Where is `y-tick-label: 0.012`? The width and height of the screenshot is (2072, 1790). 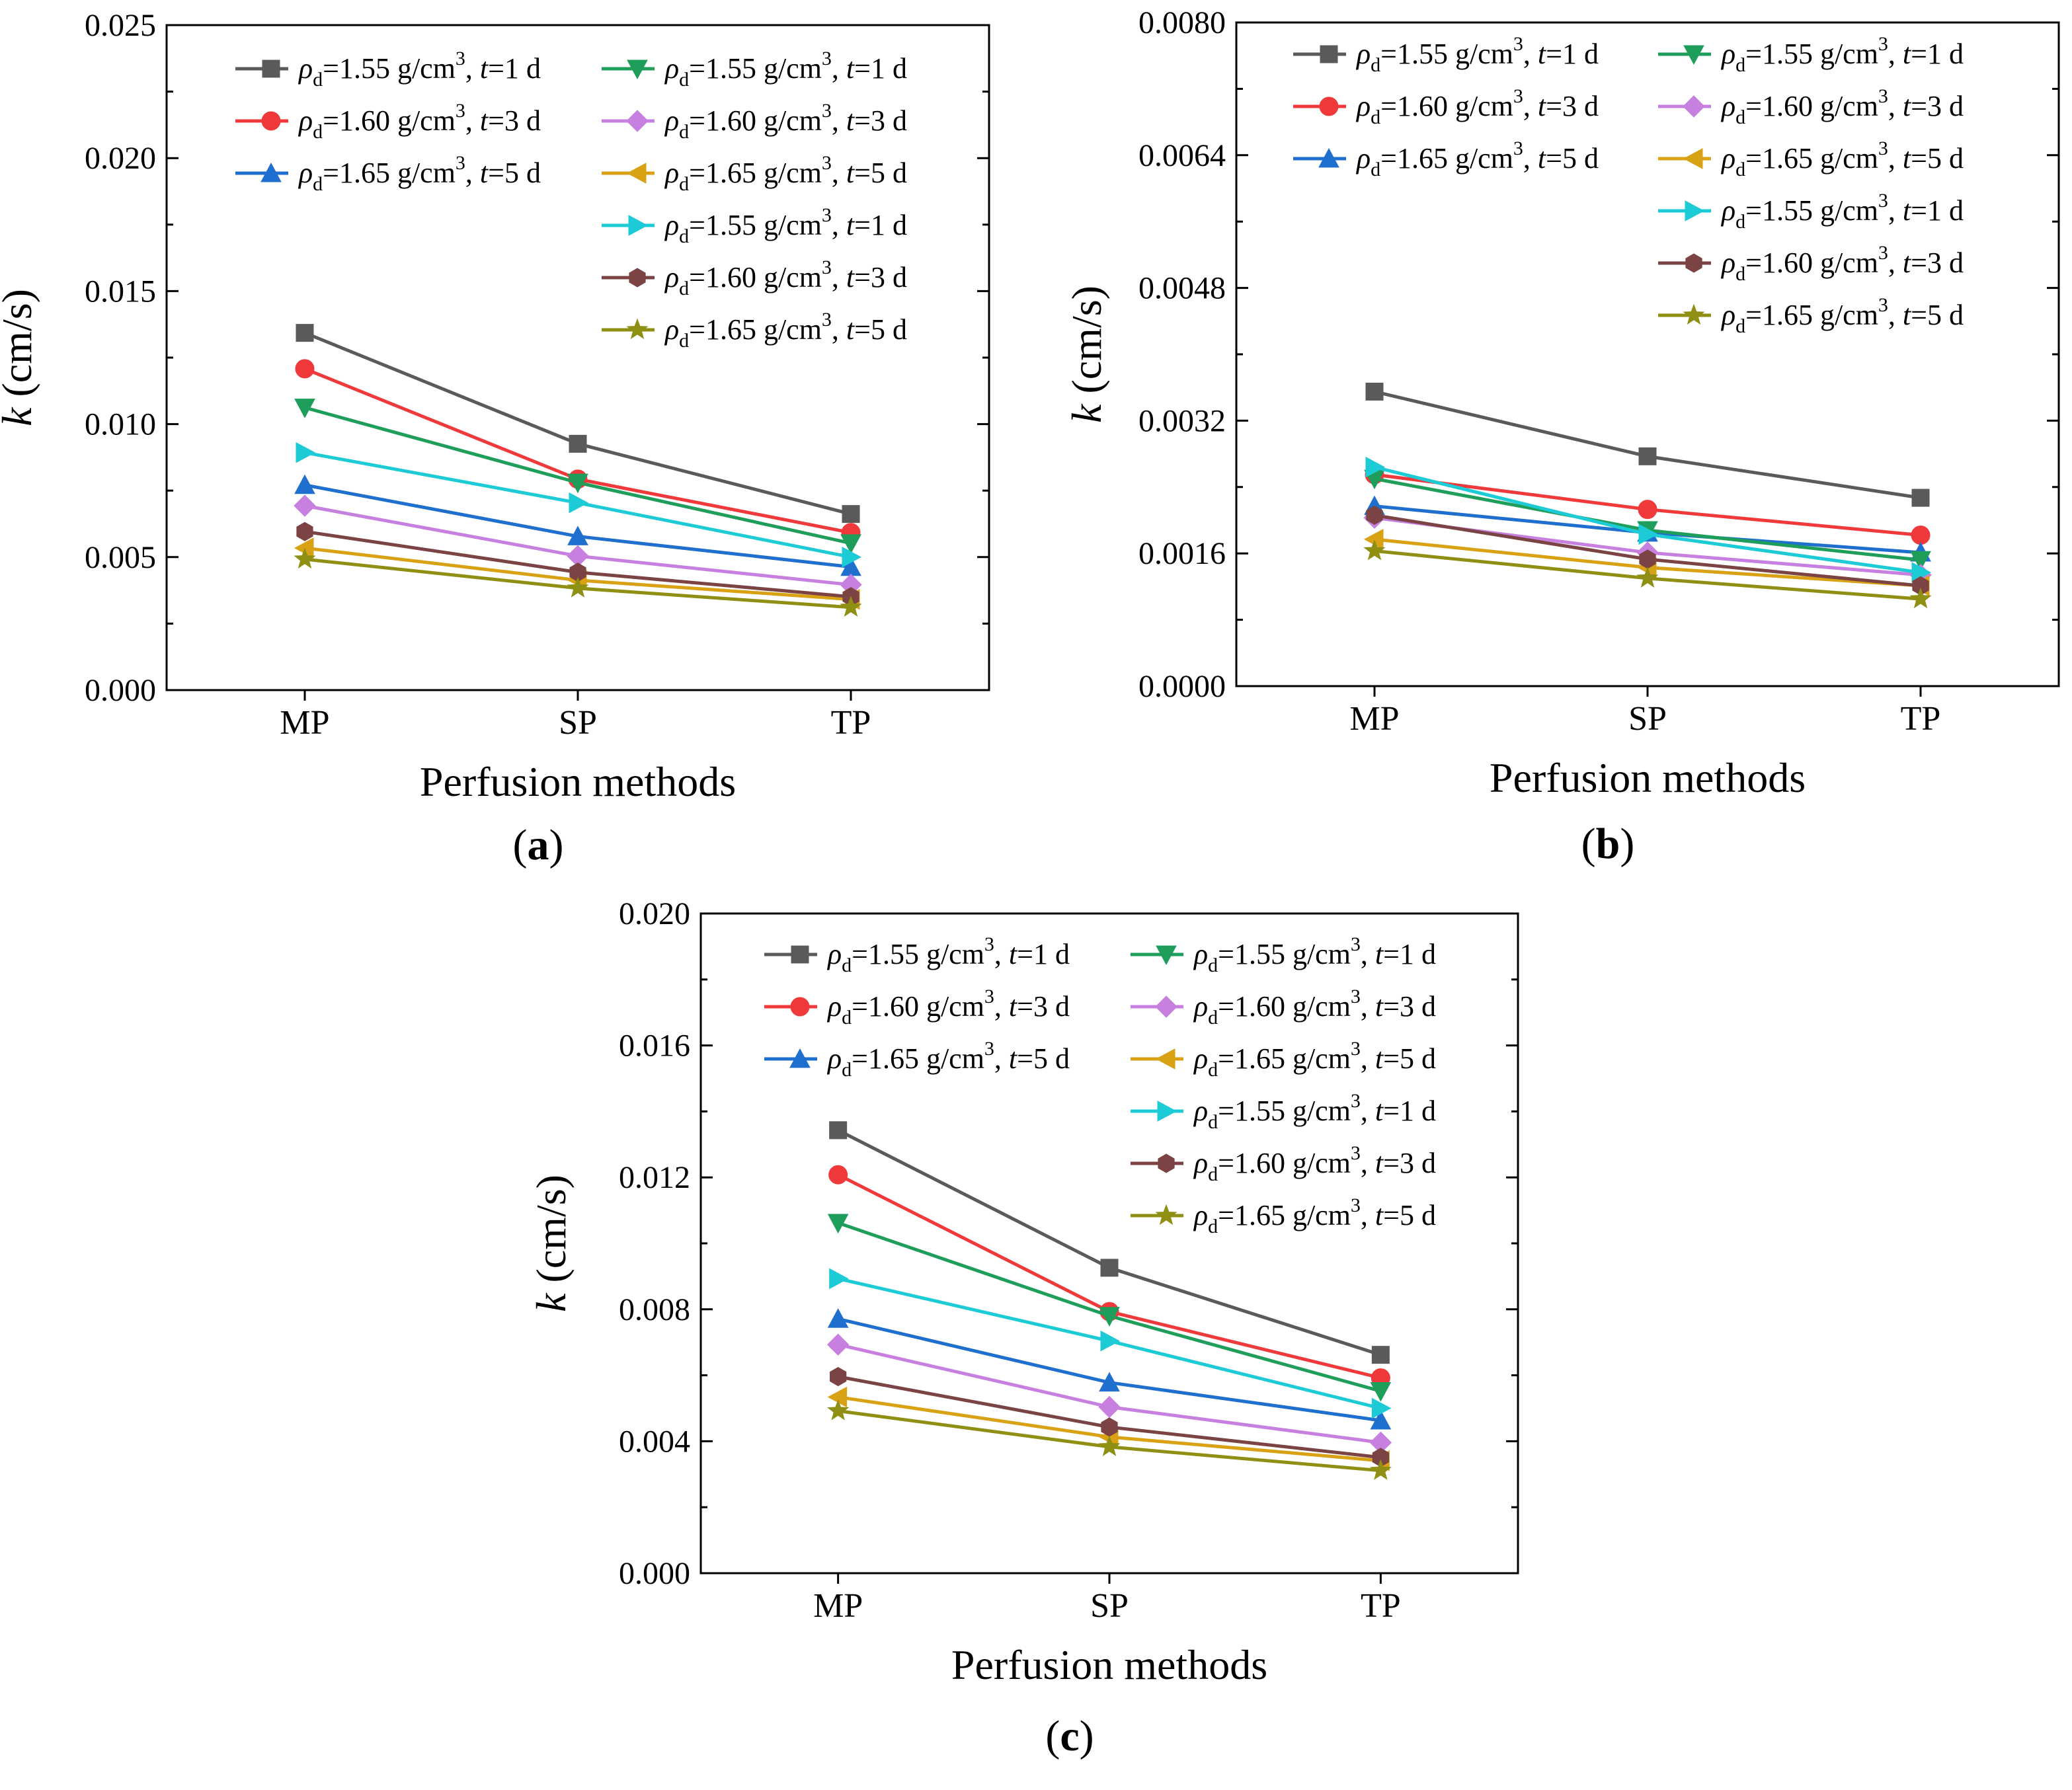
y-tick-label: 0.012 is located at coordinates (654, 1178).